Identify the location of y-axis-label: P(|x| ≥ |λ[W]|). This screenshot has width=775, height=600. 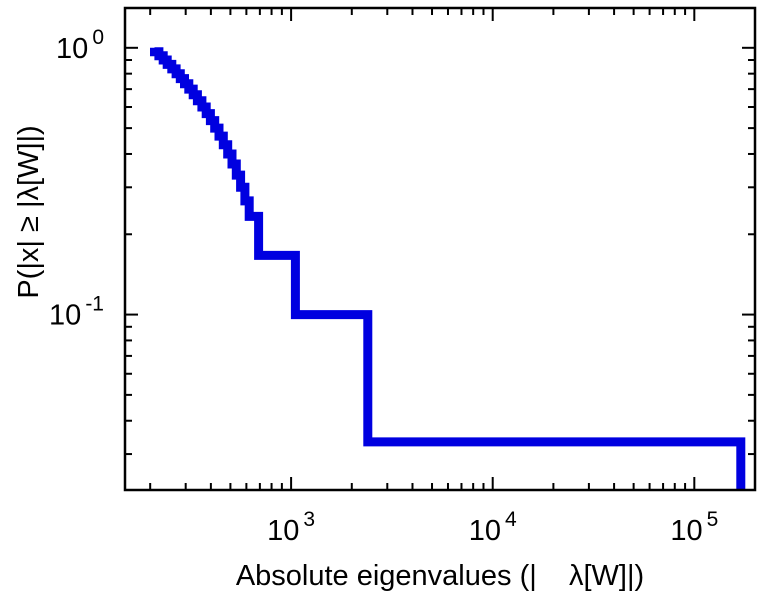
(29, 212).